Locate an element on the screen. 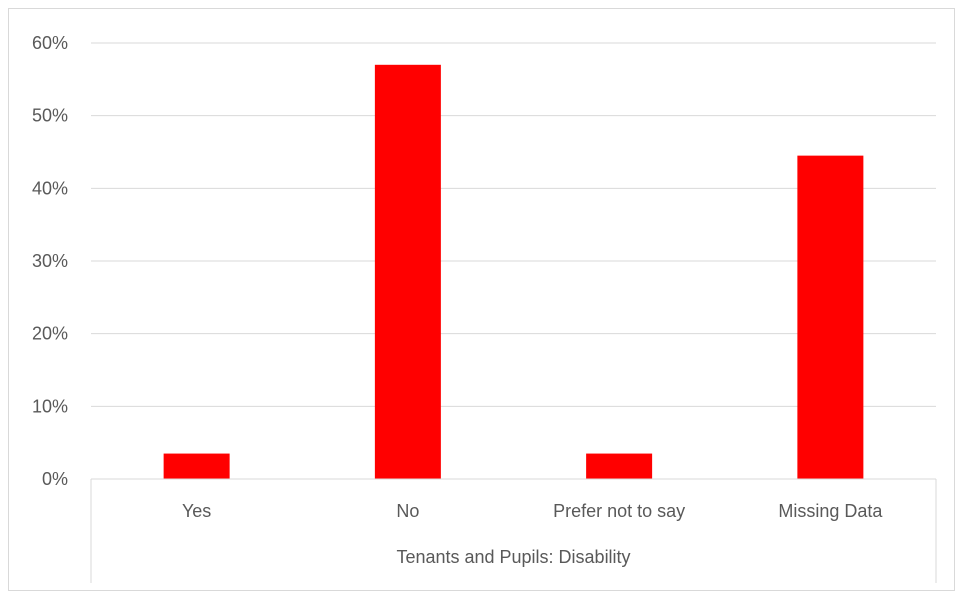  bar-no is located at coordinates (407, 272).